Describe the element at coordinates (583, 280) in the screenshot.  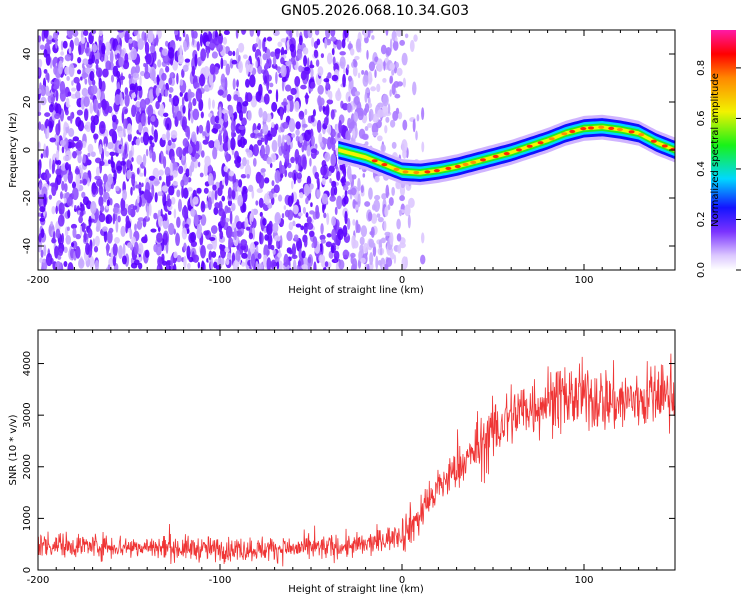
I see `spectrogram-xtick-label: 100` at that location.